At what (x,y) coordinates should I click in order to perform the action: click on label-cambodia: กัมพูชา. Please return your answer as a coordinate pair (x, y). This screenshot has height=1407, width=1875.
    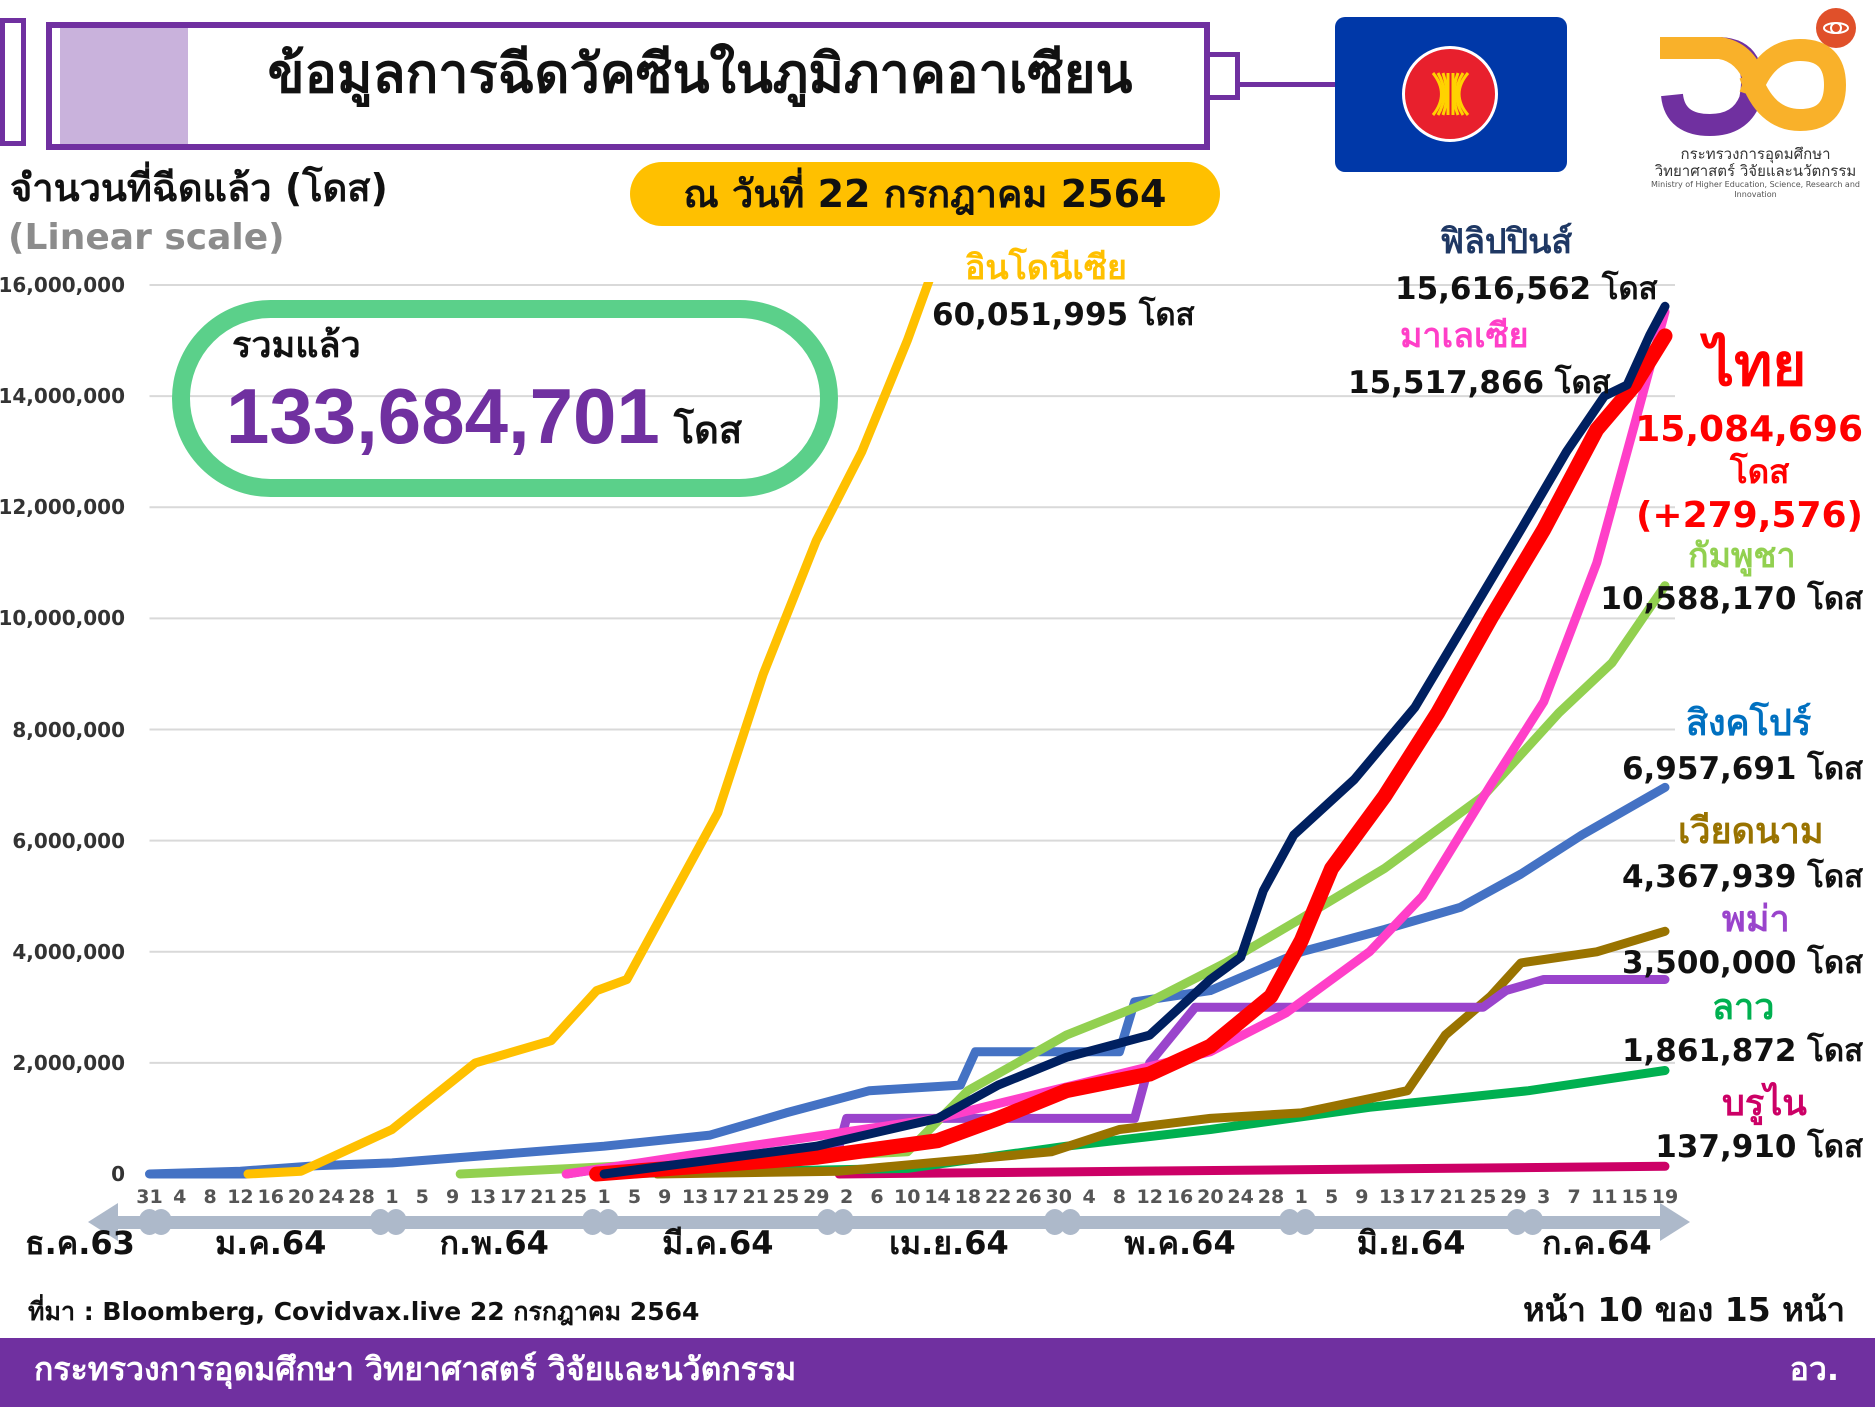
    Looking at the image, I should click on (1742, 556).